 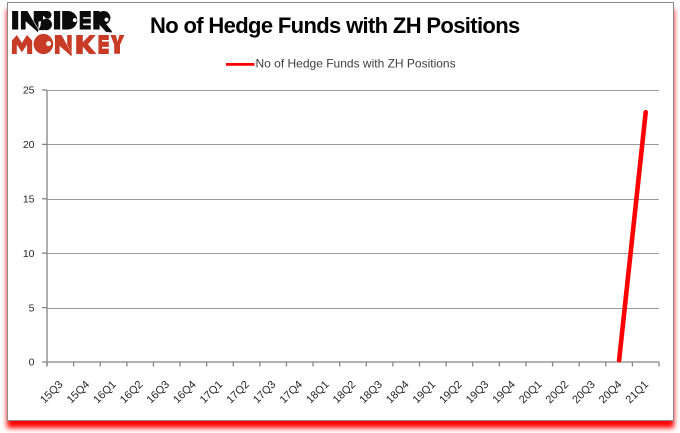 What do you see at coordinates (584, 393) in the screenshot?
I see `svg-text: 20Q3` at bounding box center [584, 393].